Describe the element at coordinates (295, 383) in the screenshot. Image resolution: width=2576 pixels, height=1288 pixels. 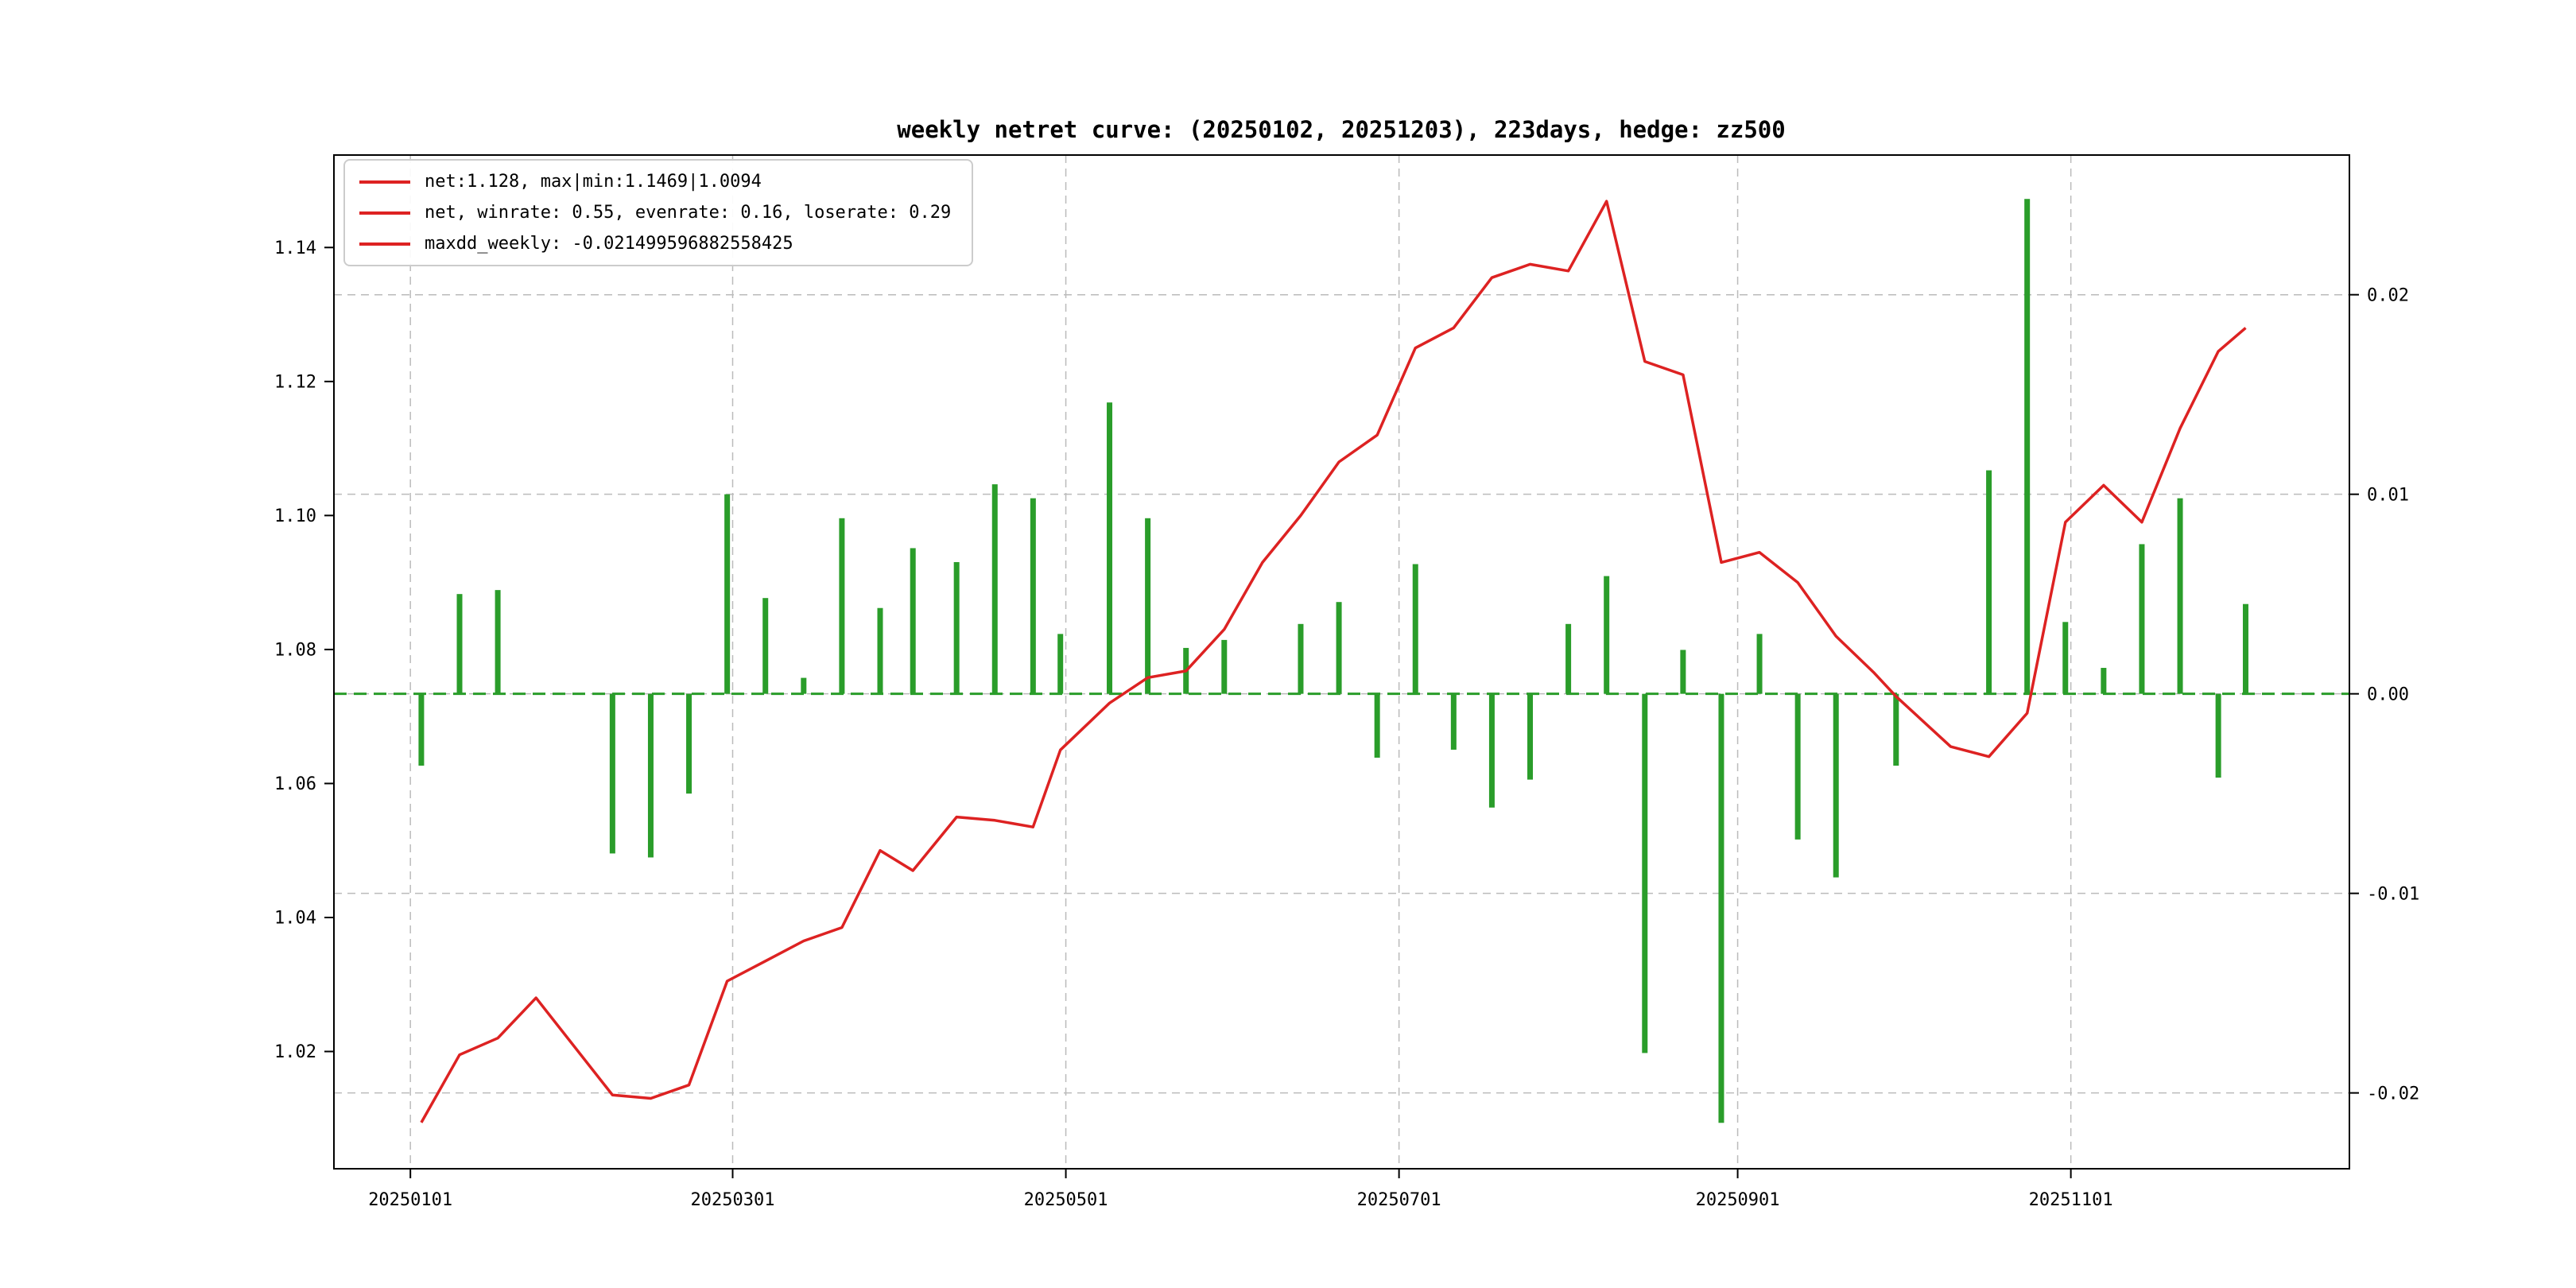
I see `left-tick-label: 1.12` at that location.